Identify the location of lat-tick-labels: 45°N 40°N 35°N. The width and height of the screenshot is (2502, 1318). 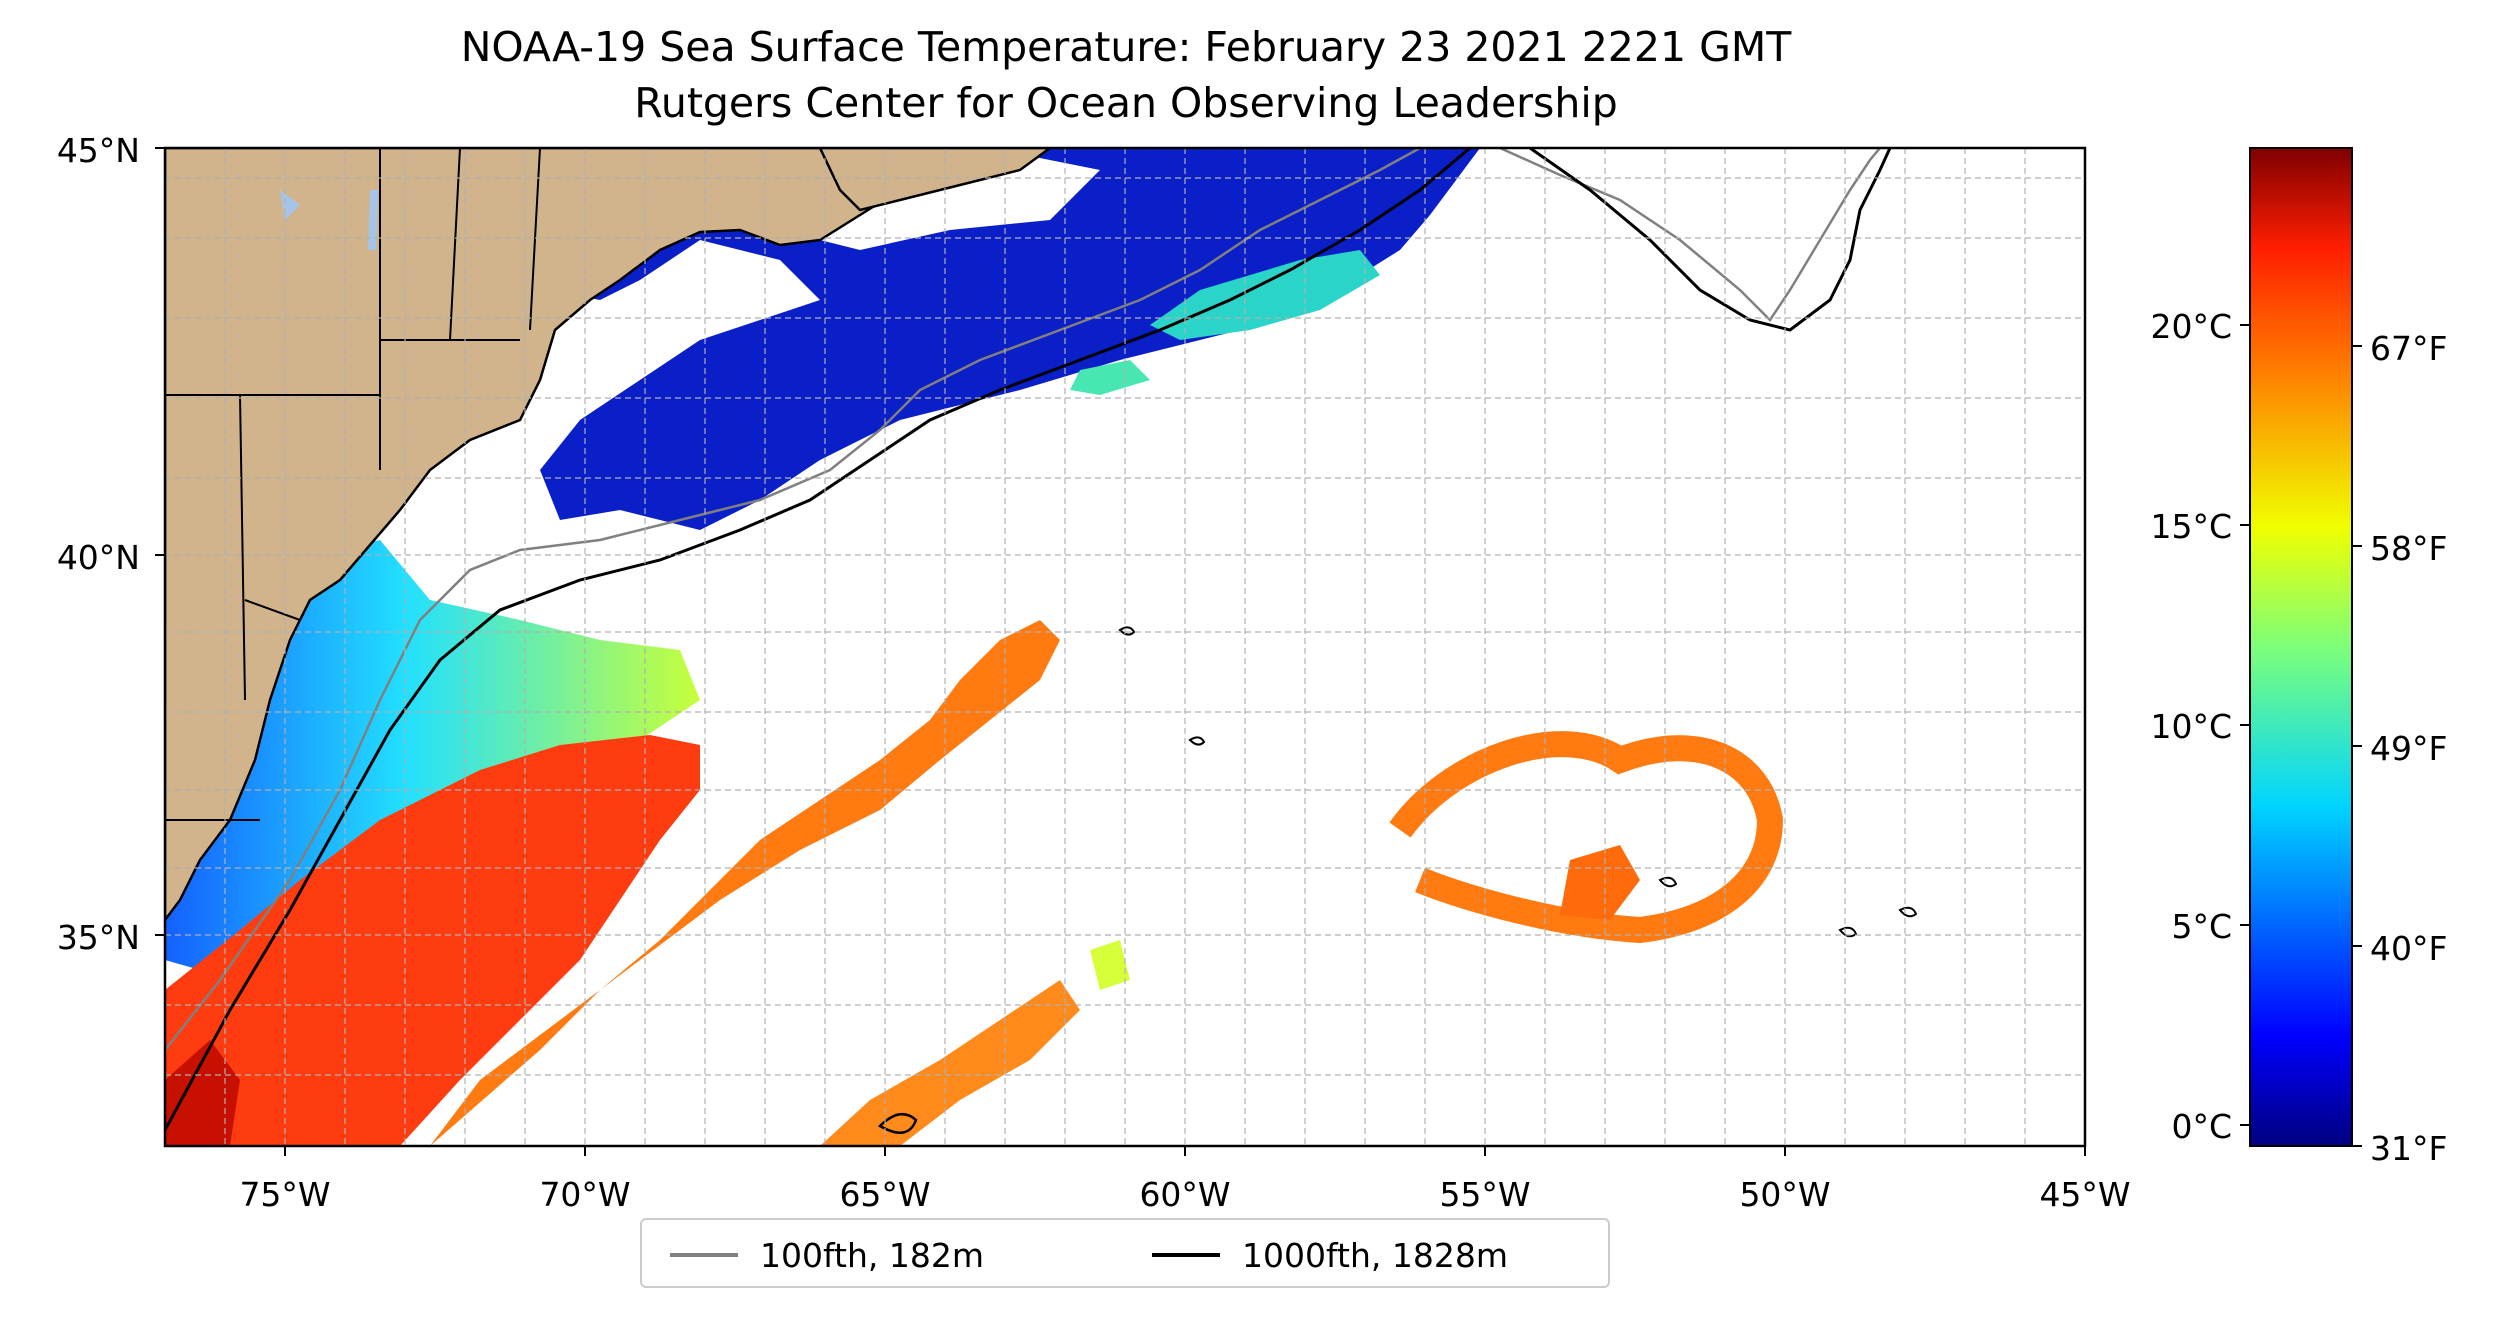
(98, 544).